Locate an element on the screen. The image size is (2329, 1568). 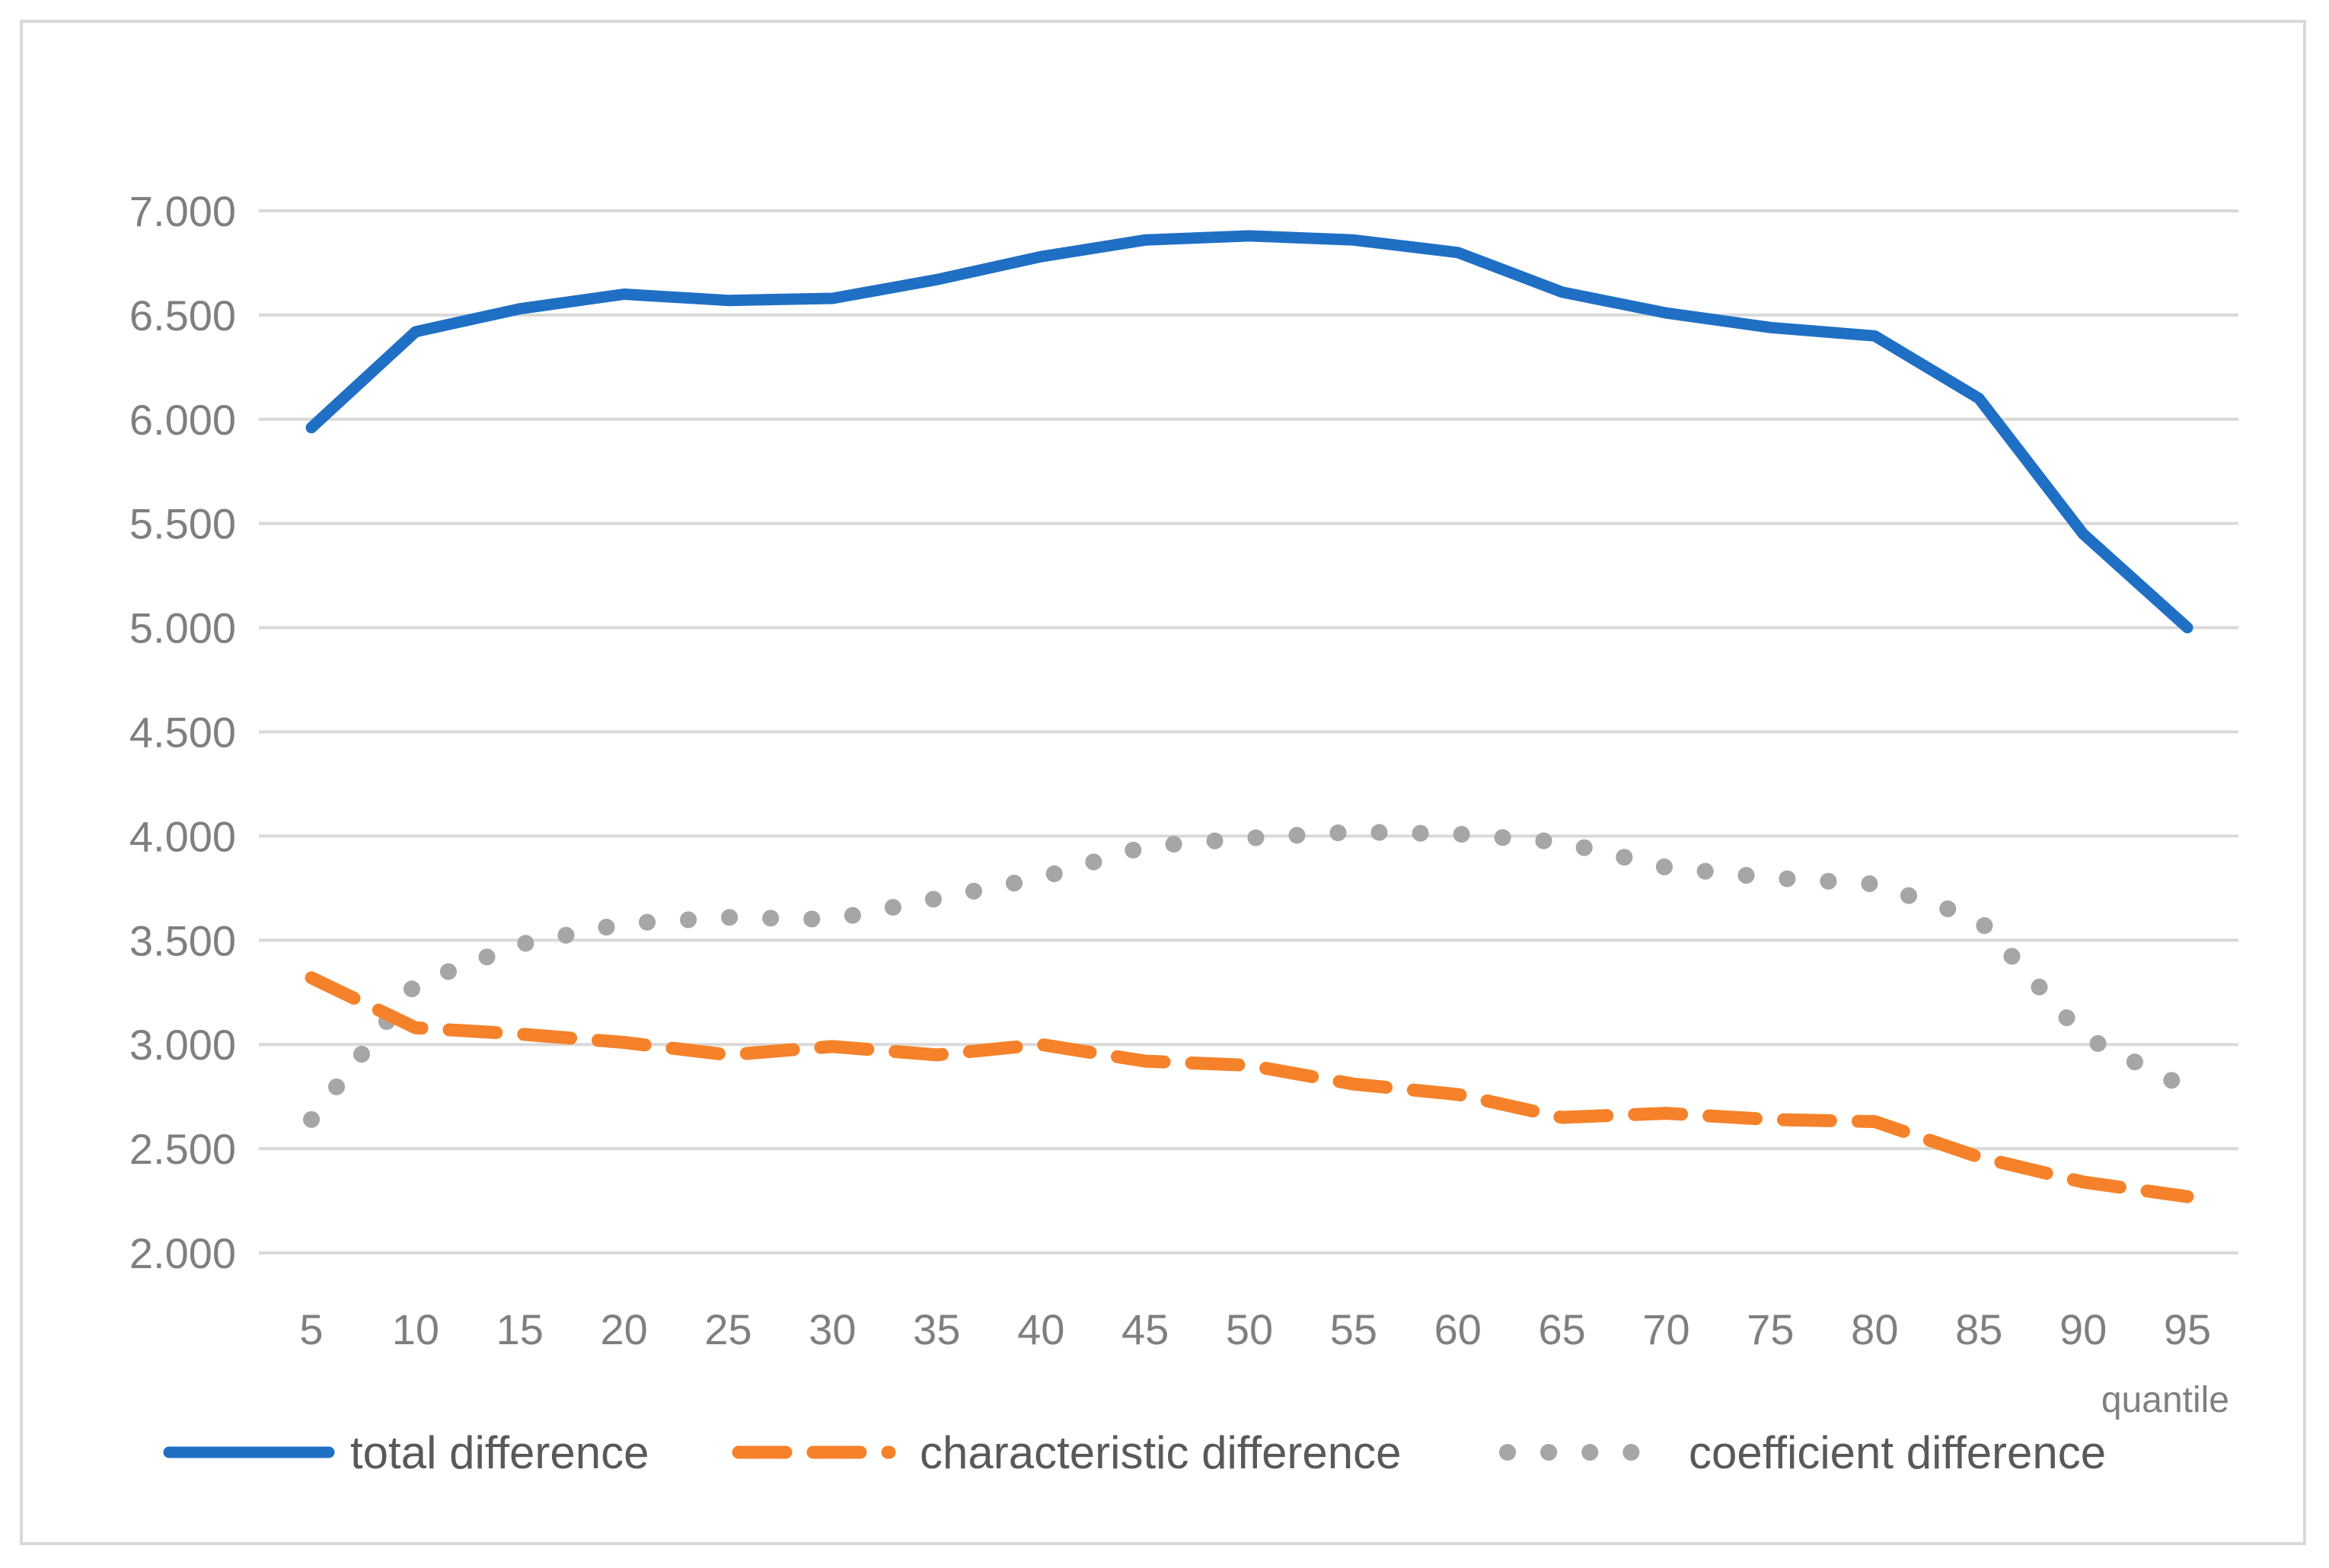
y-tick-label: 4.000 is located at coordinates (183, 836).